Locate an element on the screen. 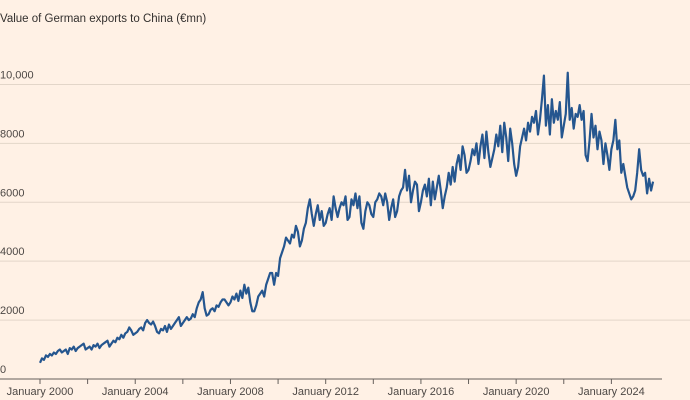 Image resolution: width=690 pixels, height=400 pixels. y-tick-label: 0 is located at coordinates (3, 370).